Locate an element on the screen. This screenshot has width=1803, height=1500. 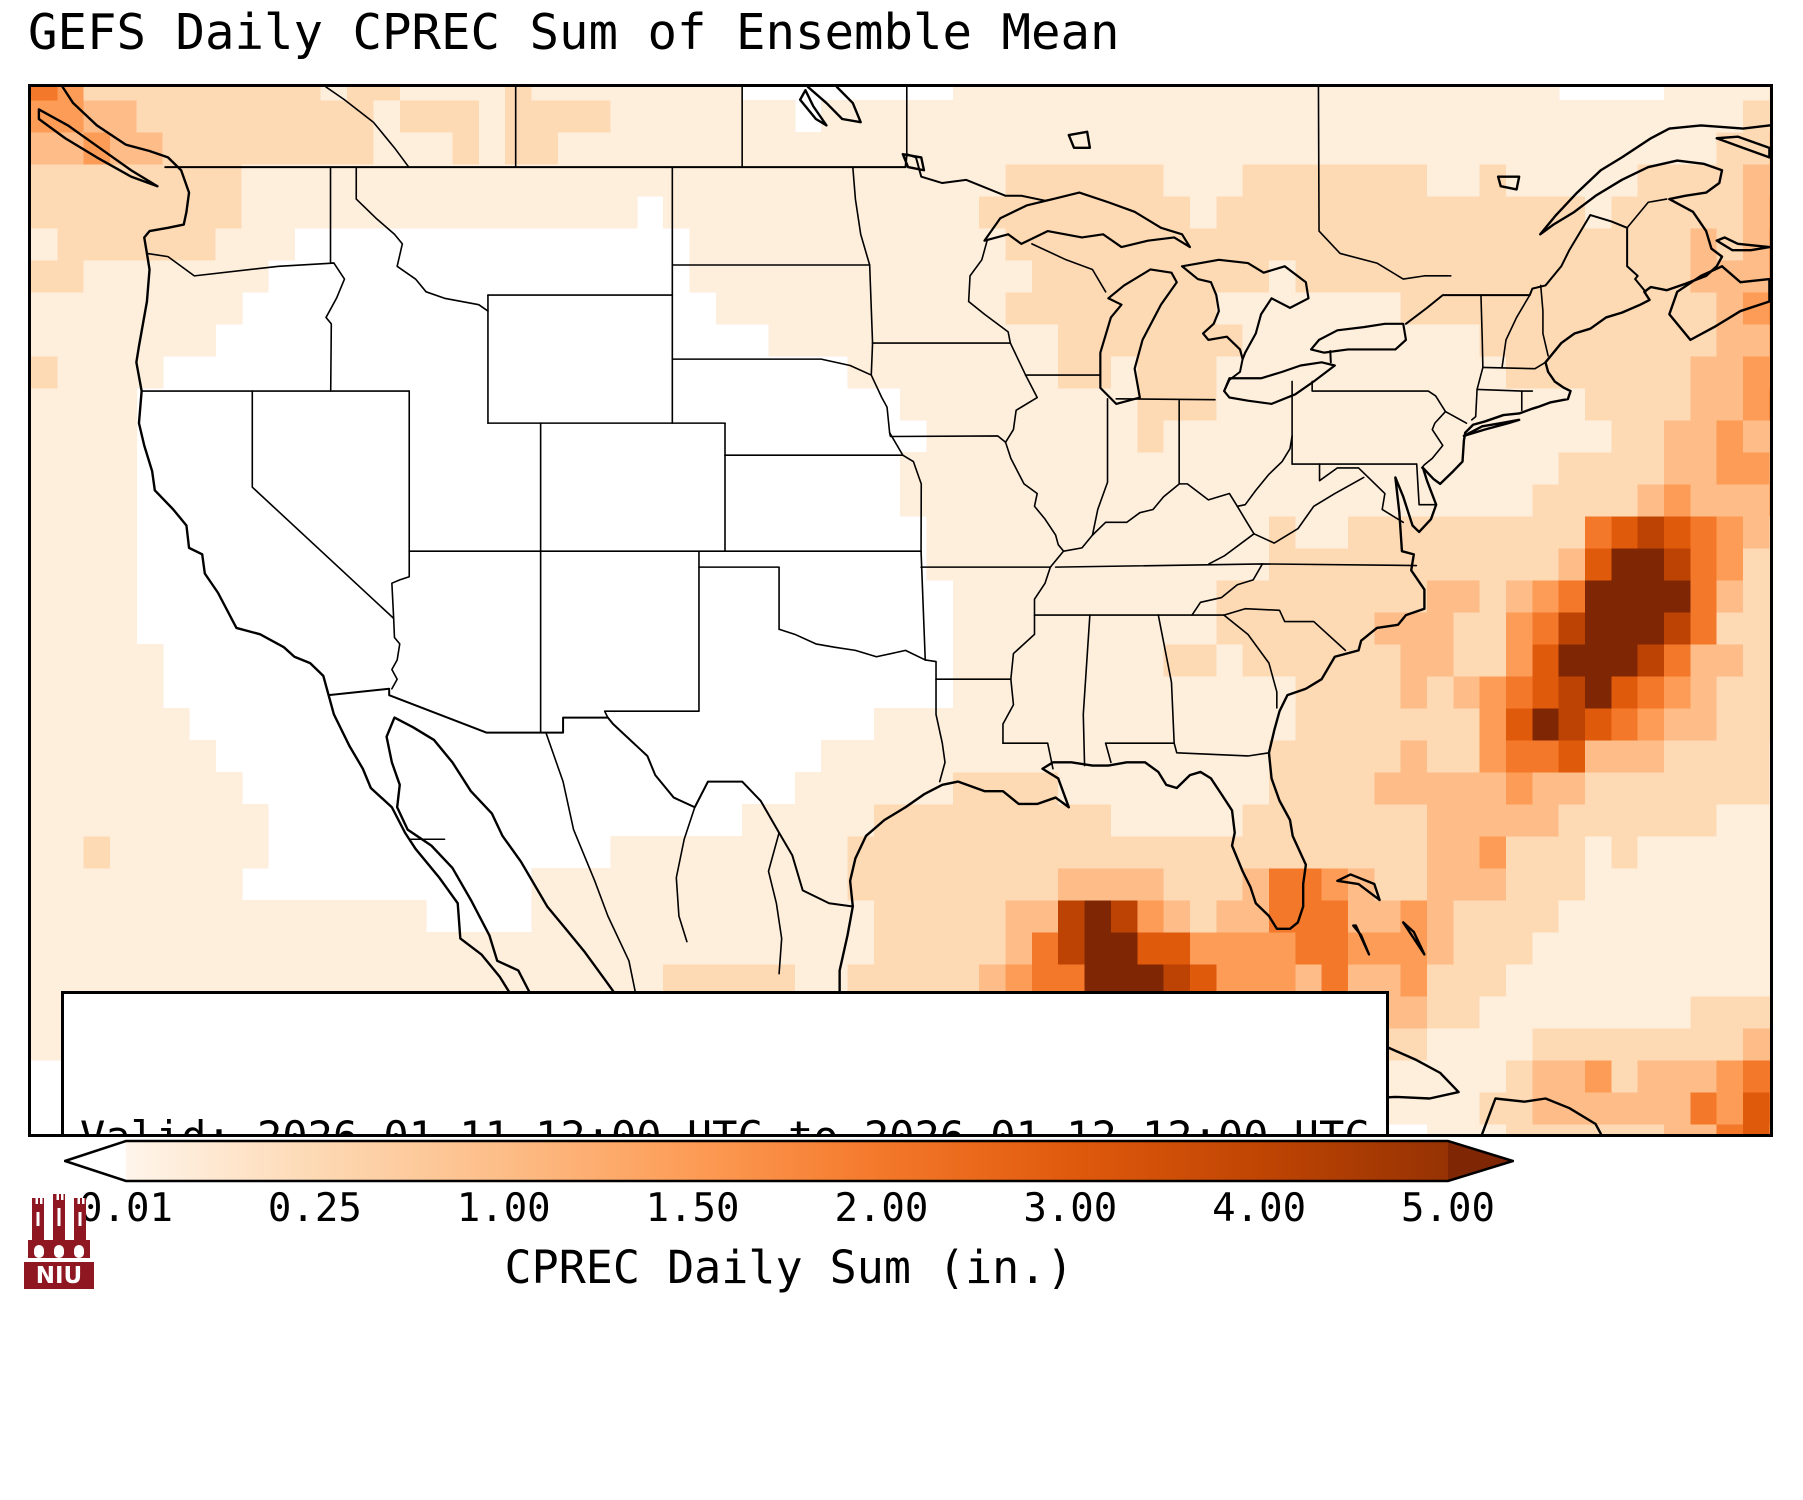
colorbar is located at coordinates (789, 1161).